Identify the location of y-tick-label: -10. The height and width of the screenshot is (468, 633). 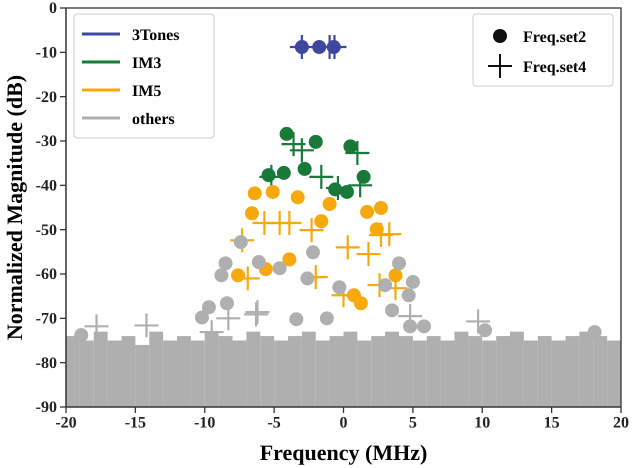
(46, 53).